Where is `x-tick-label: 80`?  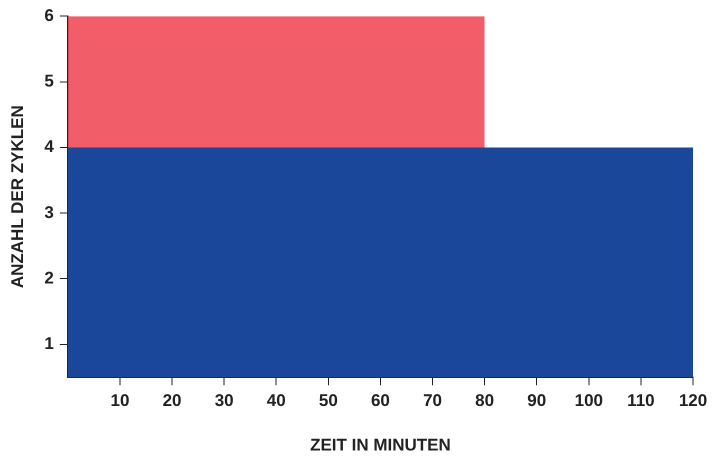
x-tick-label: 80 is located at coordinates (484, 400).